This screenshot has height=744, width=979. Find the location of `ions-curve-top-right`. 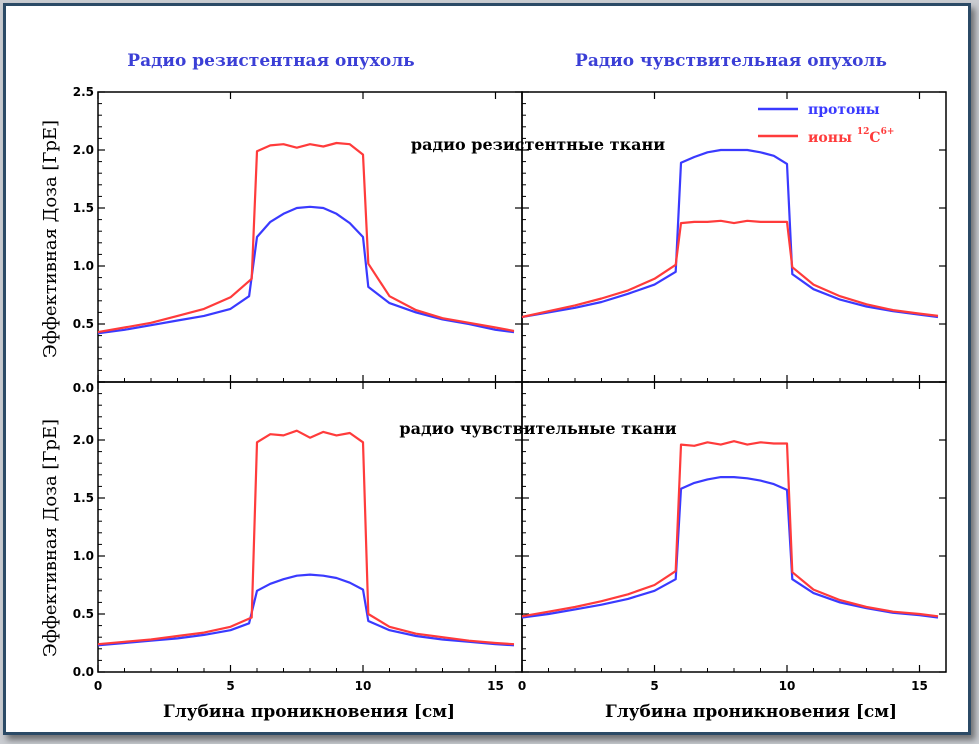

ions-curve-top-right is located at coordinates (730, 269).